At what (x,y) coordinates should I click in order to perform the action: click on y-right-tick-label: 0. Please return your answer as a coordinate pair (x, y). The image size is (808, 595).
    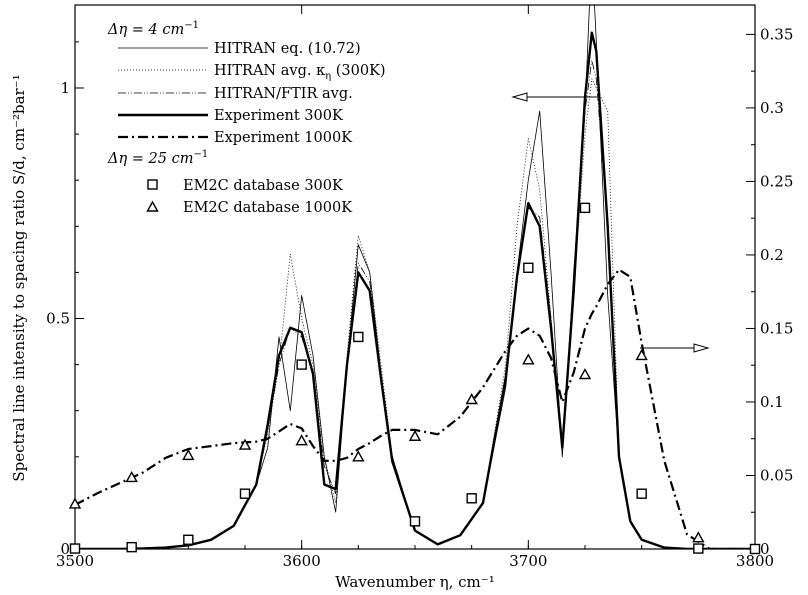
    Looking at the image, I should click on (765, 549).